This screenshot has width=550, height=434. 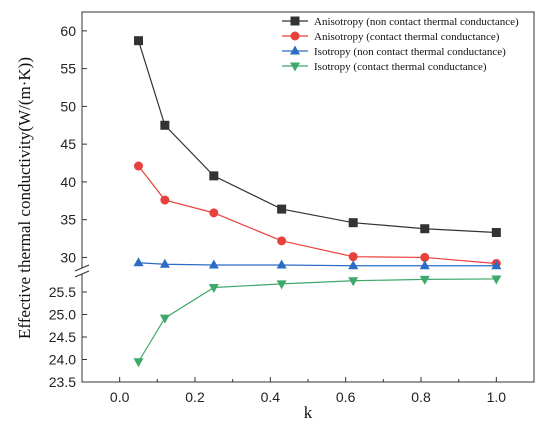 I want to click on x-tick-label: 0.0, so click(x=120, y=397).